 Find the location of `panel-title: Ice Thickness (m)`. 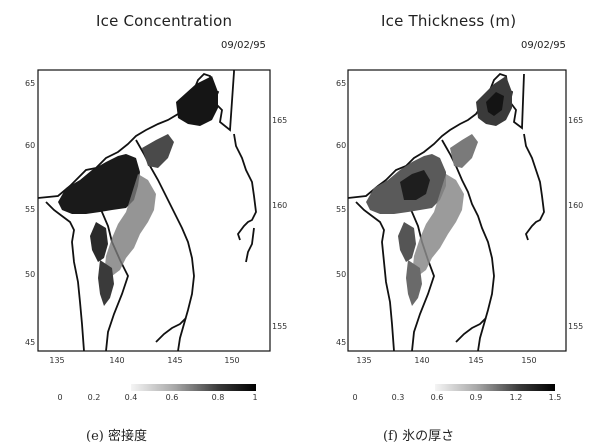

panel-title: Ice Thickness (m) is located at coordinates (449, 21).